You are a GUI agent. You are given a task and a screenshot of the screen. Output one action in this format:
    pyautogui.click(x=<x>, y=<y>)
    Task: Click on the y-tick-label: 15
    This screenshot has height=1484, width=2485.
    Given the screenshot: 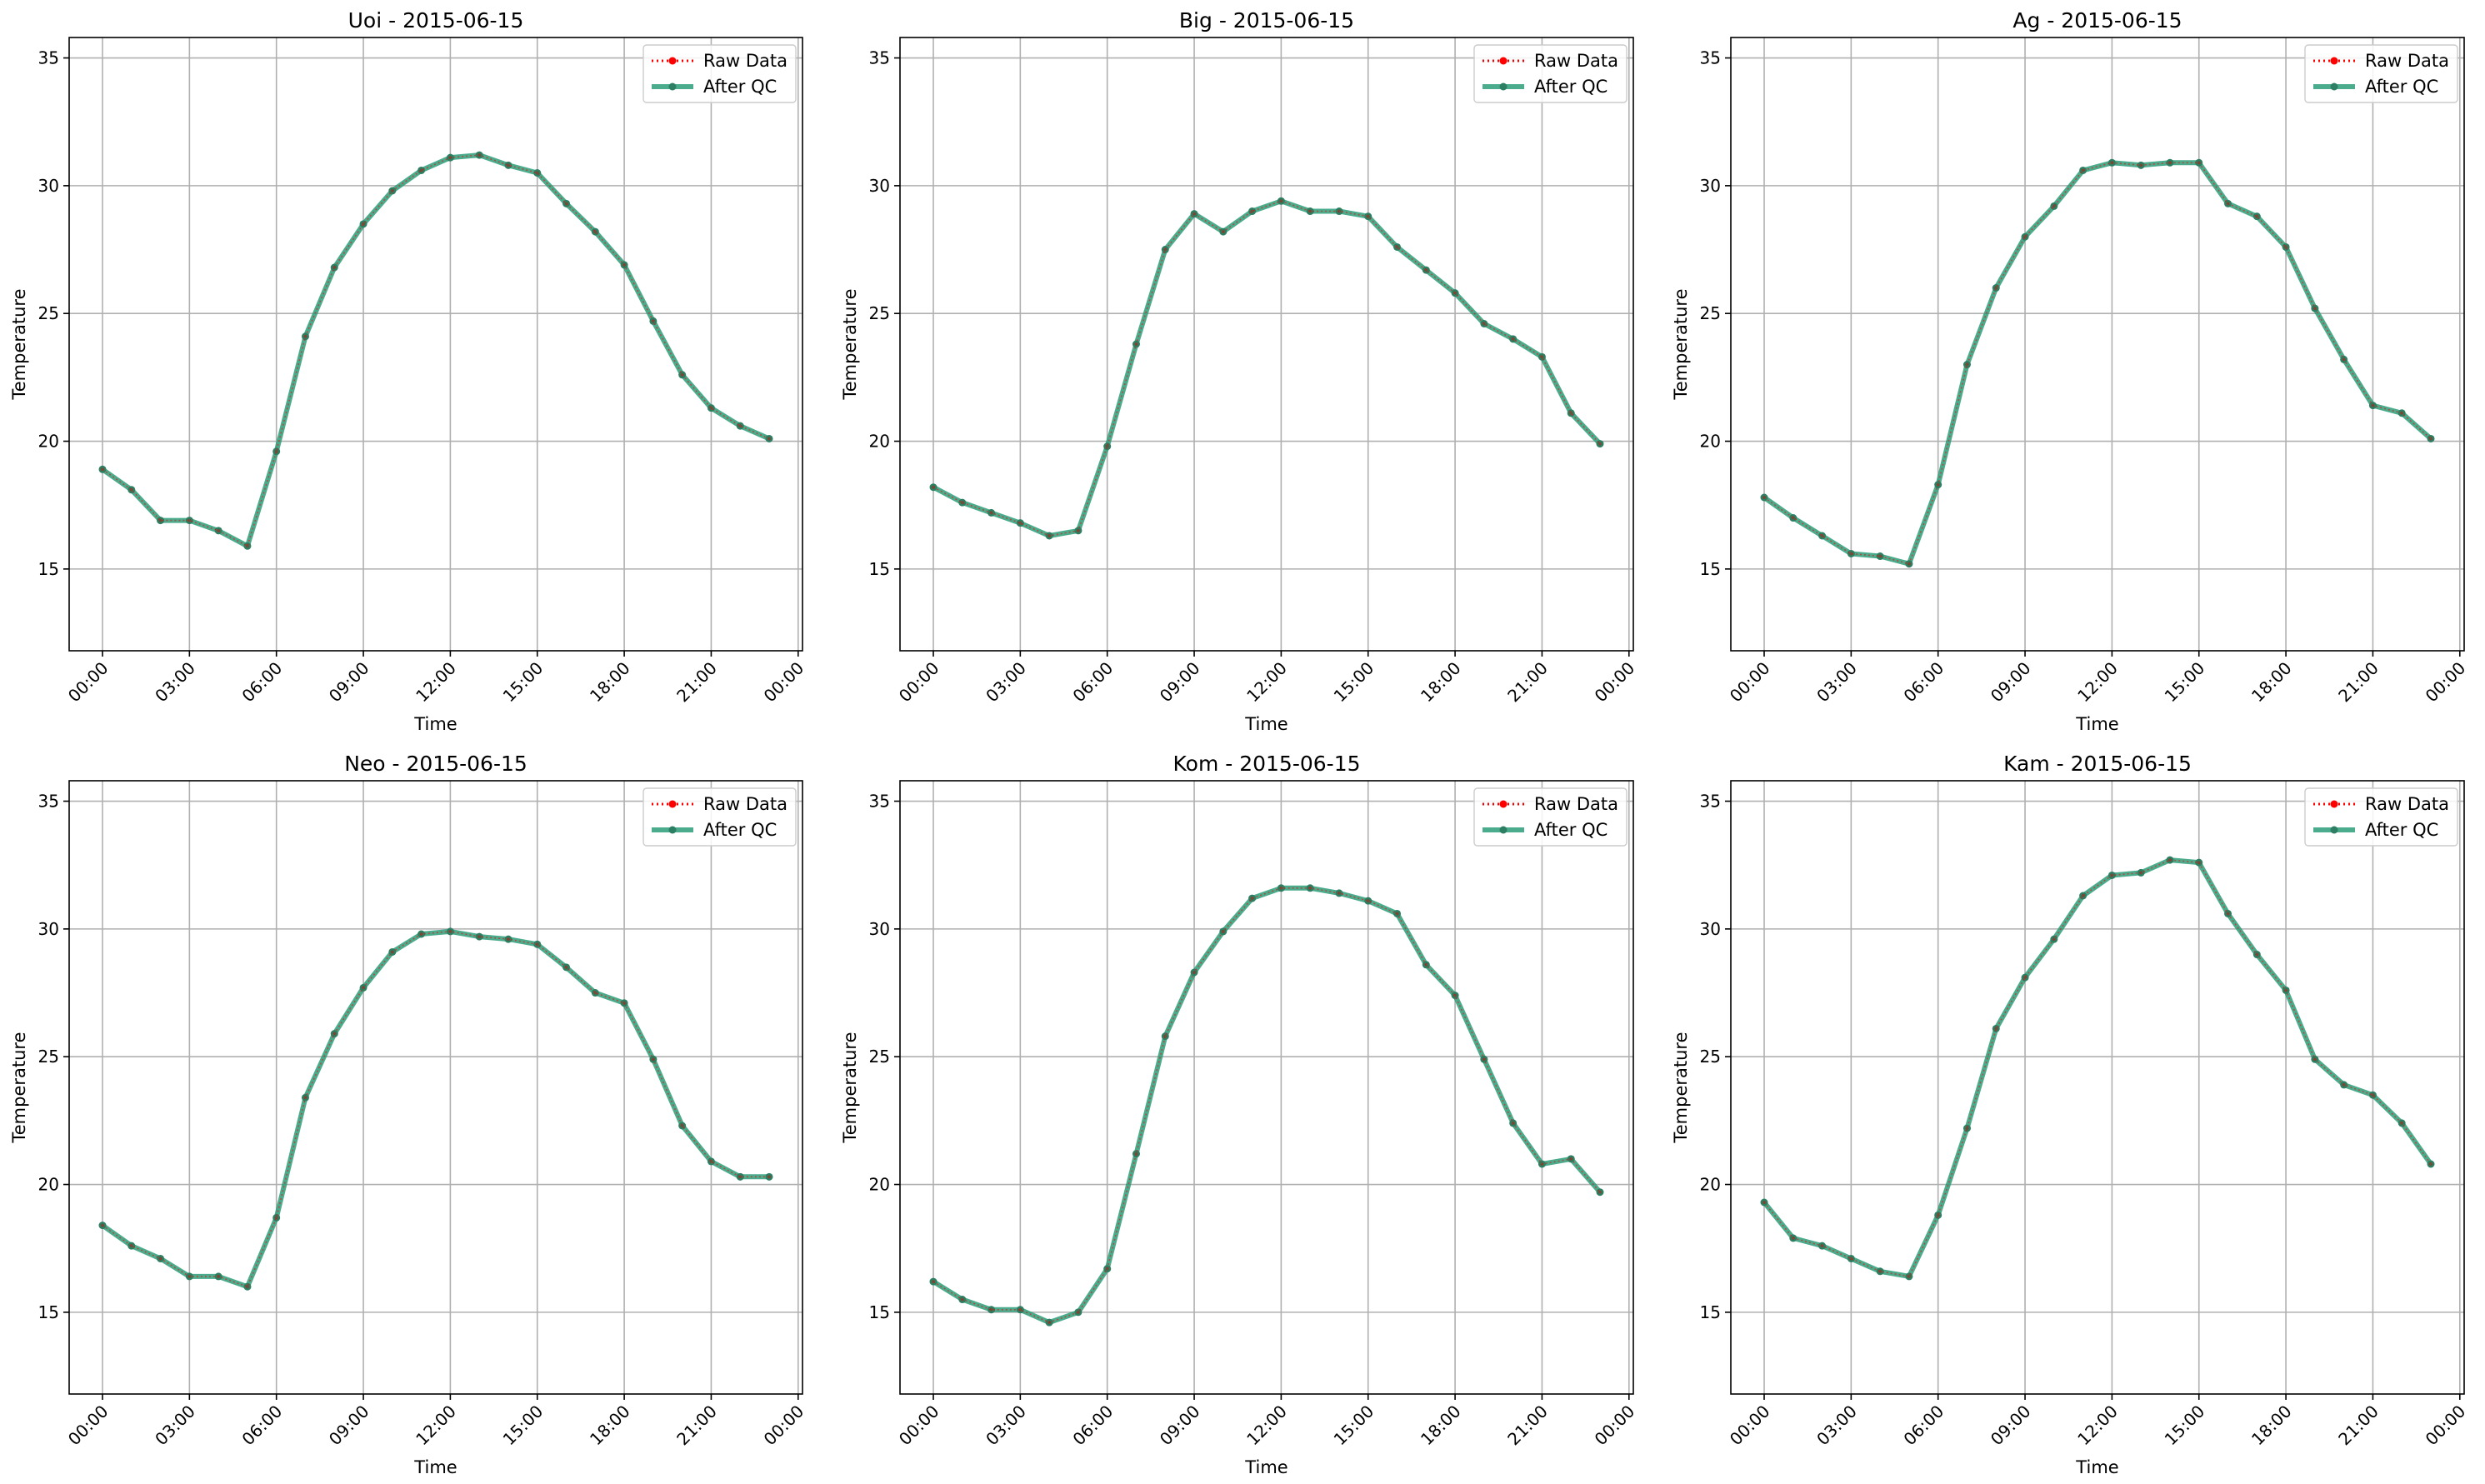 What is the action you would take?
    pyautogui.click(x=48, y=569)
    